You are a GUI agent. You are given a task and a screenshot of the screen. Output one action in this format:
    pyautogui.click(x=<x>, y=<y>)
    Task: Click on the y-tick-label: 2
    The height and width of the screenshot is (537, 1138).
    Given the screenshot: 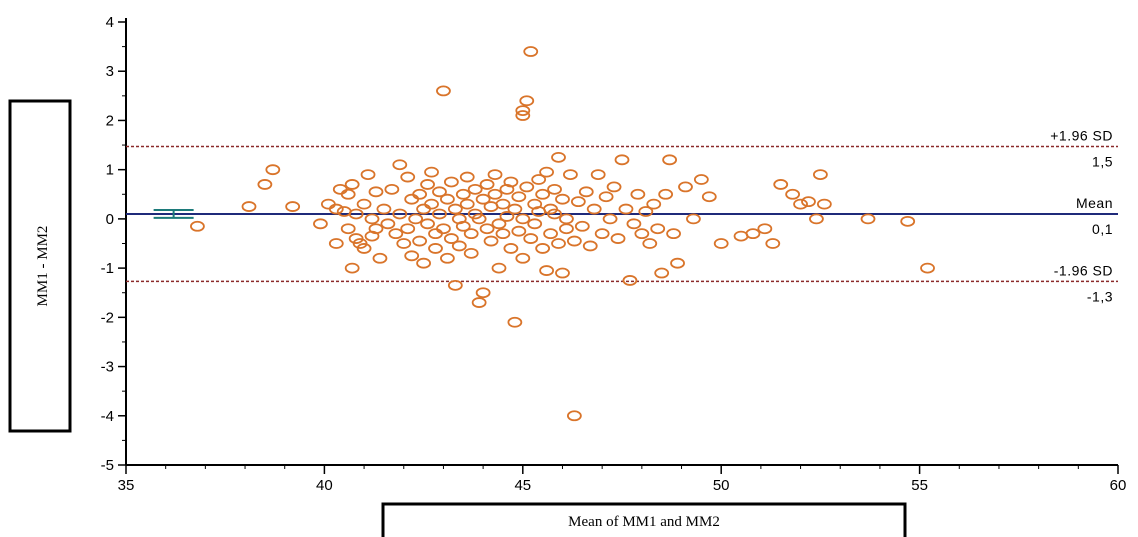 What is the action you would take?
    pyautogui.click(x=110, y=120)
    